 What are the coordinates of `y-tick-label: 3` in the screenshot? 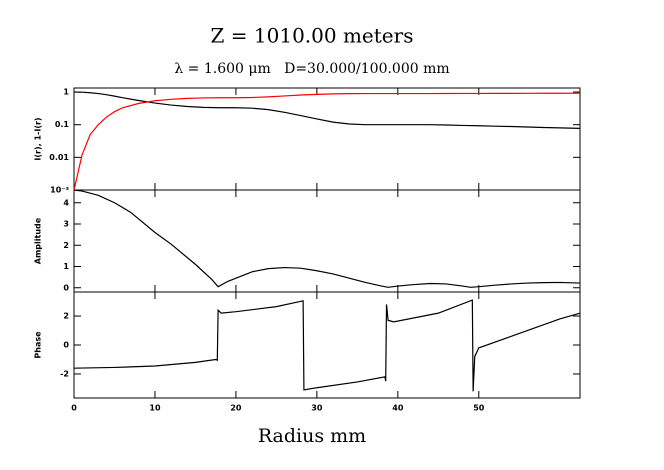 It's located at (66, 224).